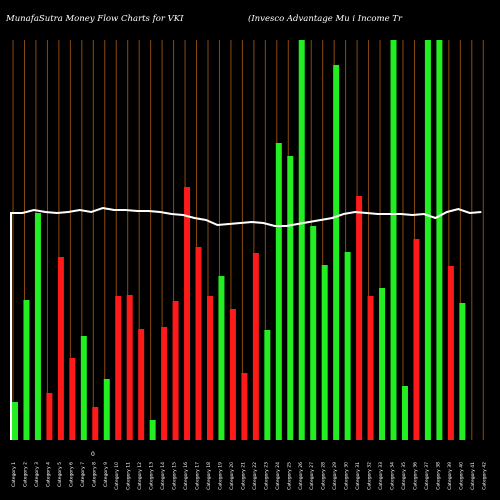 The width and height of the screenshot is (500, 500). What do you see at coordinates (71, 474) in the screenshot?
I see `x-tick-label: Category 6` at bounding box center [71, 474].